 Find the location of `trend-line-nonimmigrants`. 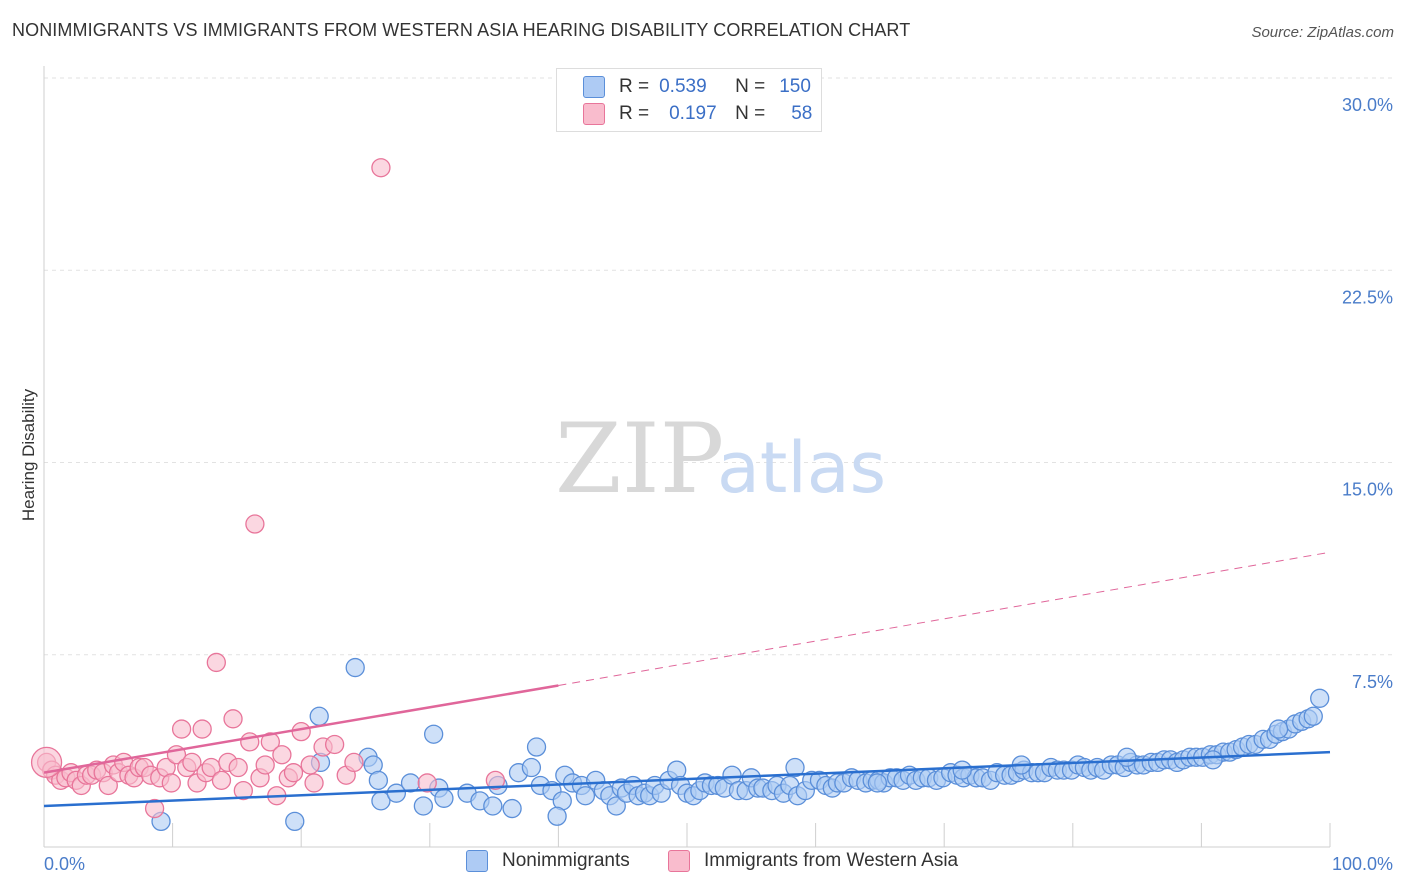

trend-line-nonimmigrants is located at coordinates (687, 779).